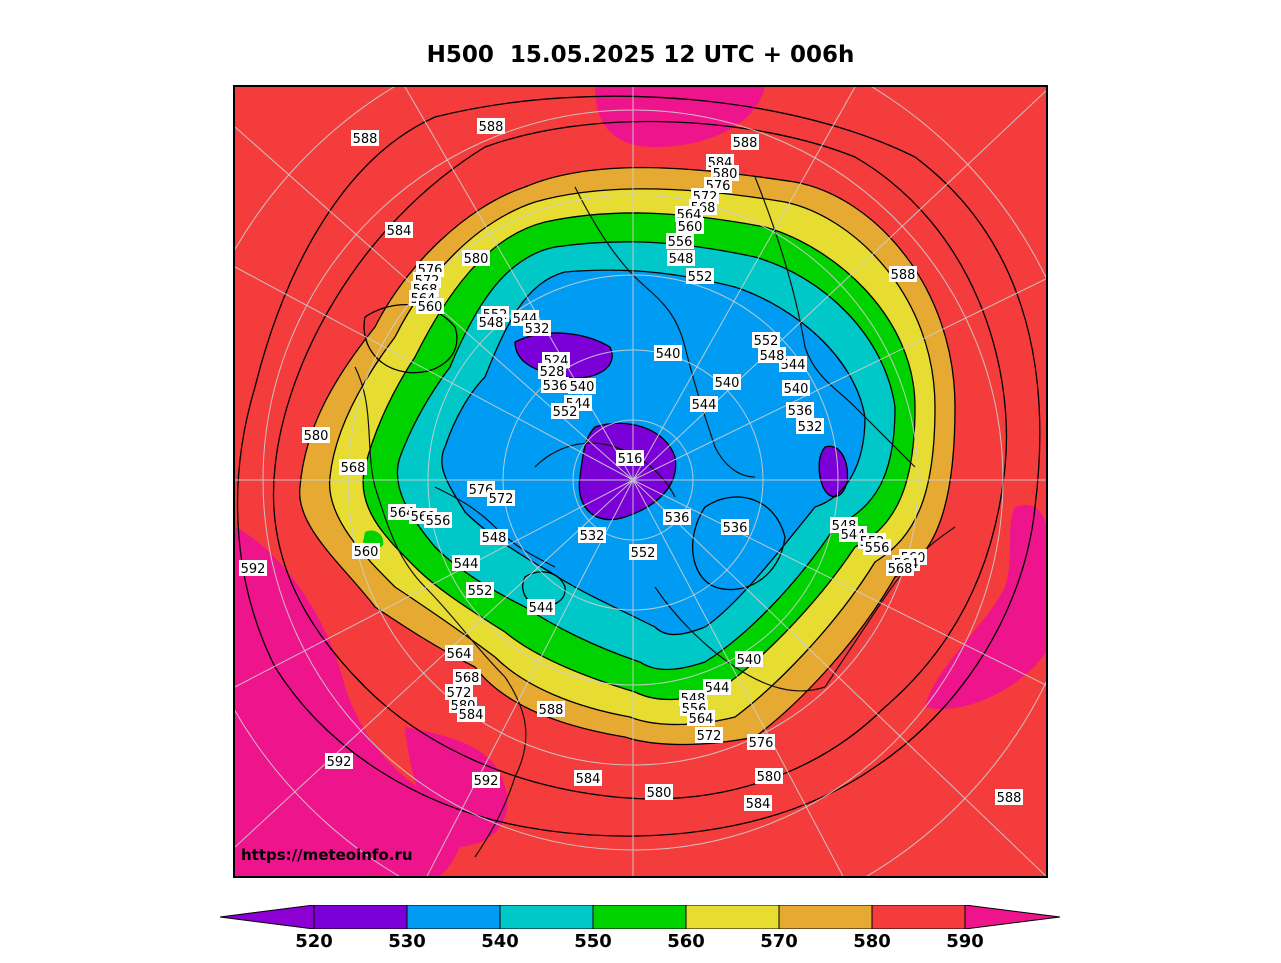  What do you see at coordinates (593, 941) in the screenshot?
I see `colorbar-tick-label: 550` at bounding box center [593, 941].